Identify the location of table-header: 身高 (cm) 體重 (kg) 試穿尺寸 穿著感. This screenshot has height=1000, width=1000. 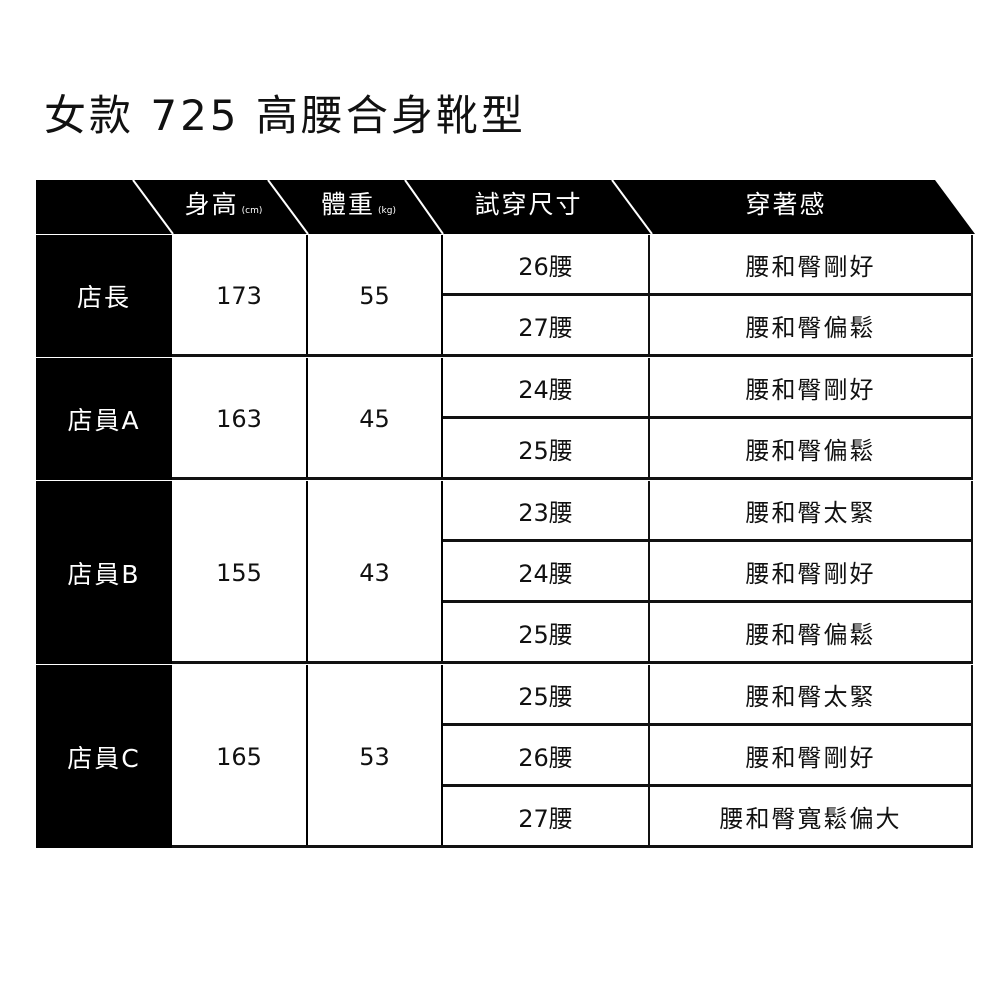
(506, 207).